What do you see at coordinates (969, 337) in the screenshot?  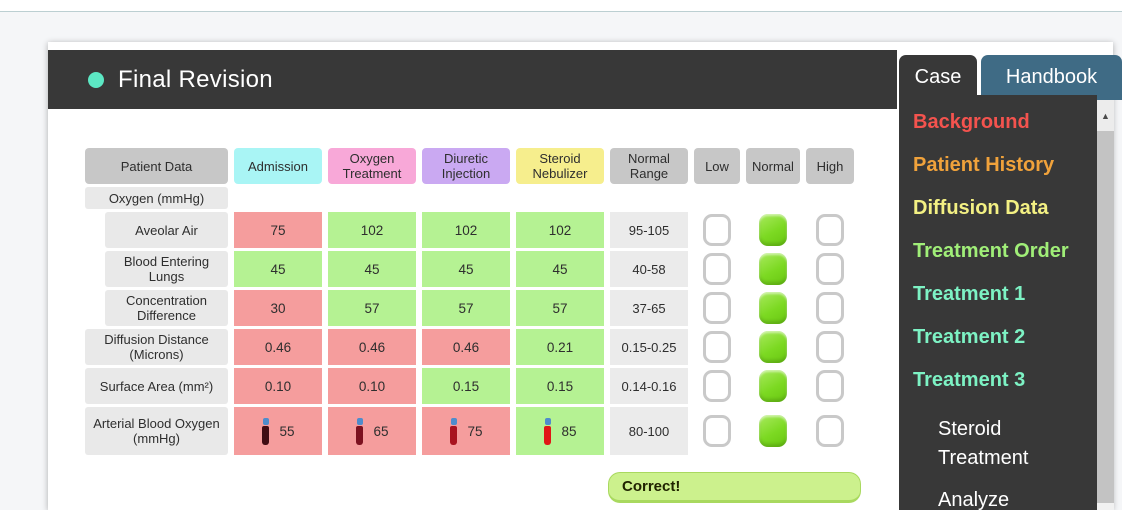 I see `sidebar-item-treatment-2: Treatment 2` at bounding box center [969, 337].